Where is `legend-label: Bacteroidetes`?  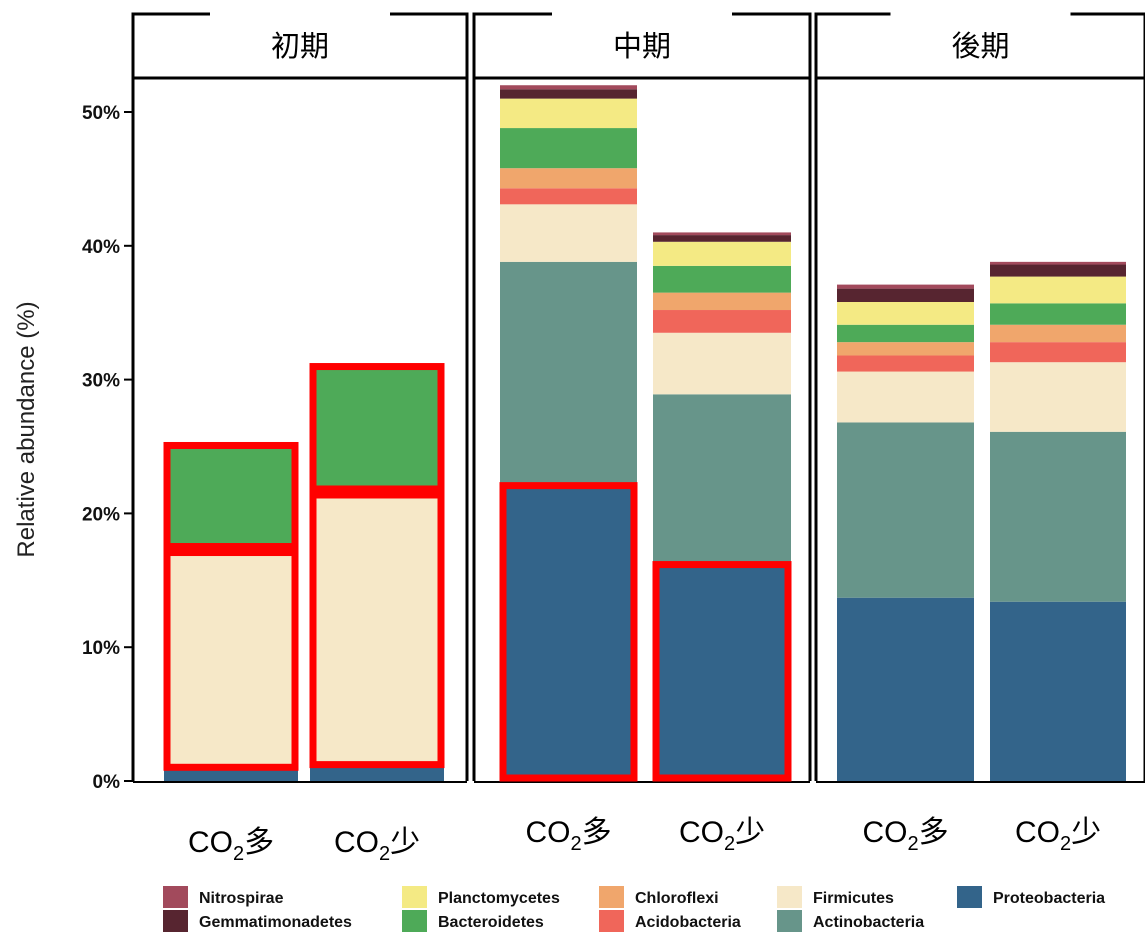
legend-label: Bacteroidetes is located at coordinates (491, 922).